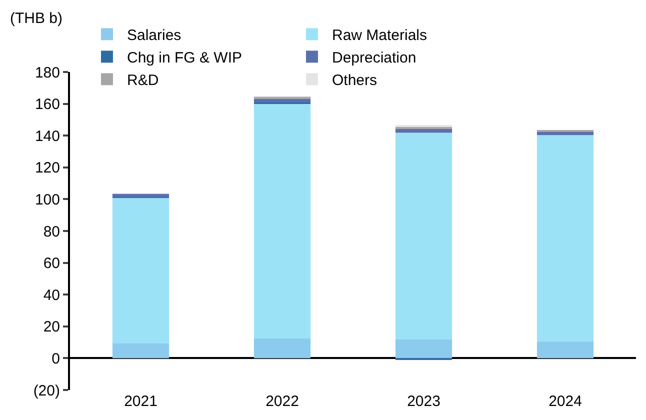 The image size is (646, 420). Describe the element at coordinates (51, 327) in the screenshot. I see `y-tick-label: 20` at that location.